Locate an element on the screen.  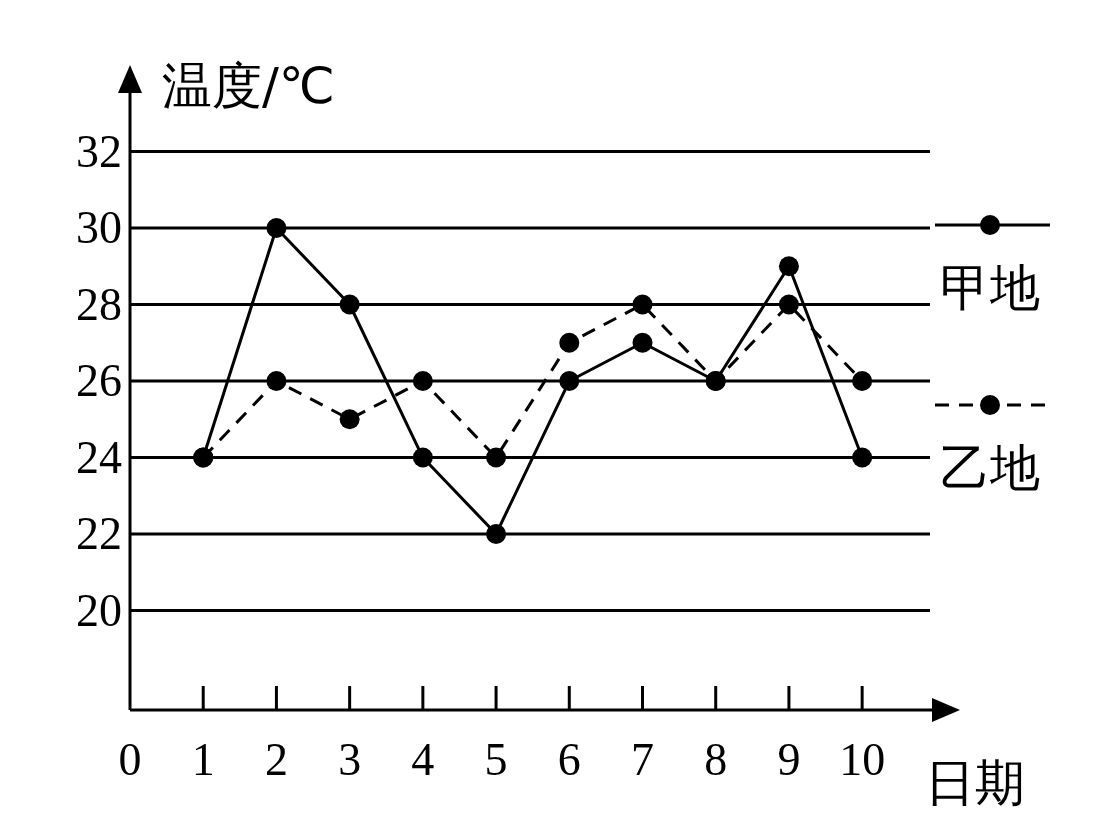
x-tick-label: 8 is located at coordinates (716, 759).